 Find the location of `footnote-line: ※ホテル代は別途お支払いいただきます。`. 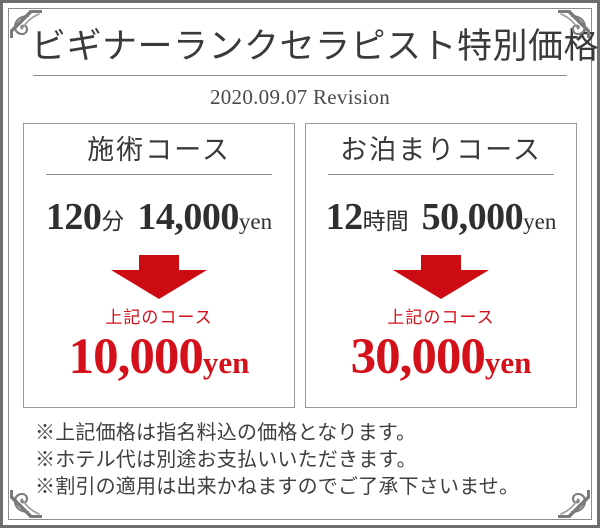

footnote-line: ※ホテル代は別途お支払いいただきます。 is located at coordinates (226, 460).